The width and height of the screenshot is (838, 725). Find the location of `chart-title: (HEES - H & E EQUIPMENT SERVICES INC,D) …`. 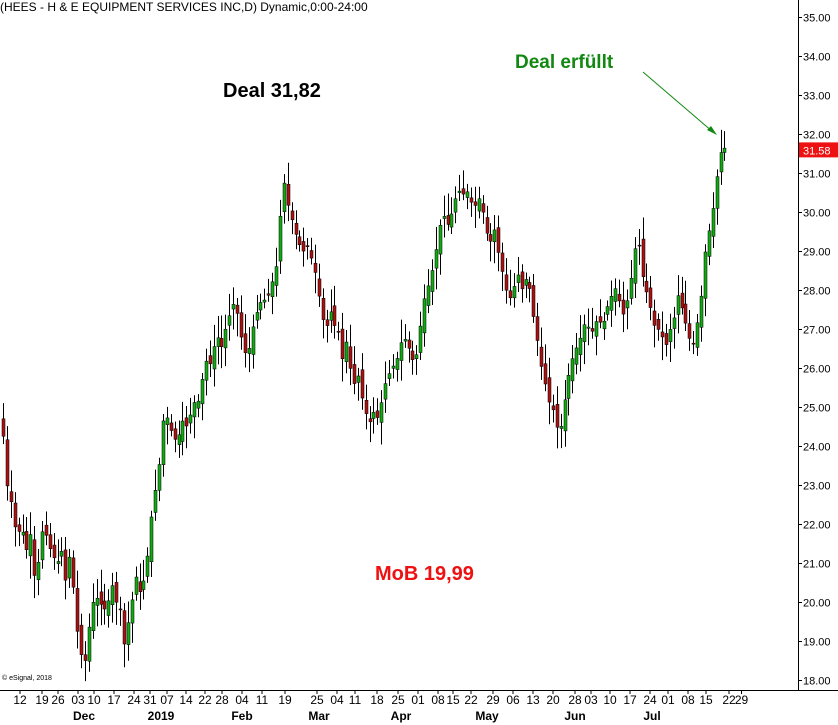

chart-title: (HEES - H & E EQUIPMENT SERVICES INC,D) … is located at coordinates (184, 7).